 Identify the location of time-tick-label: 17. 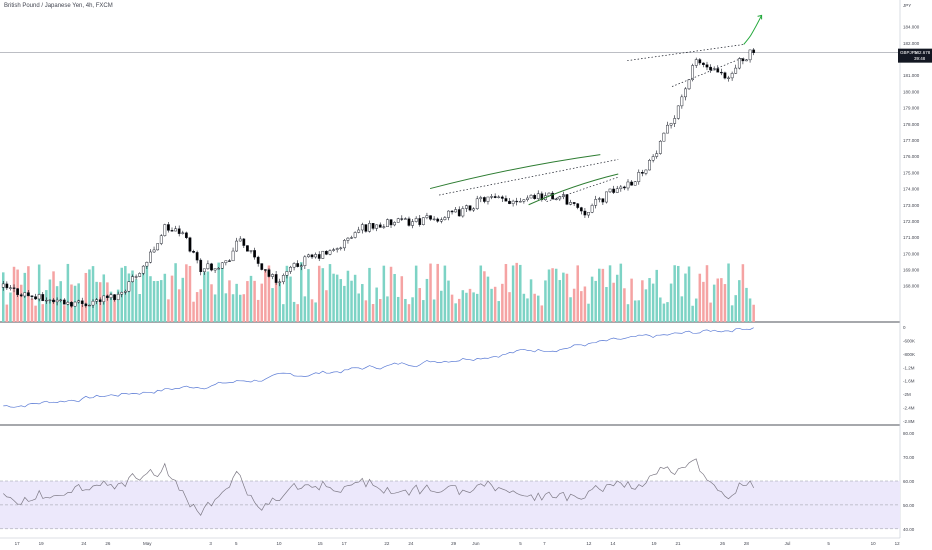
(18, 543).